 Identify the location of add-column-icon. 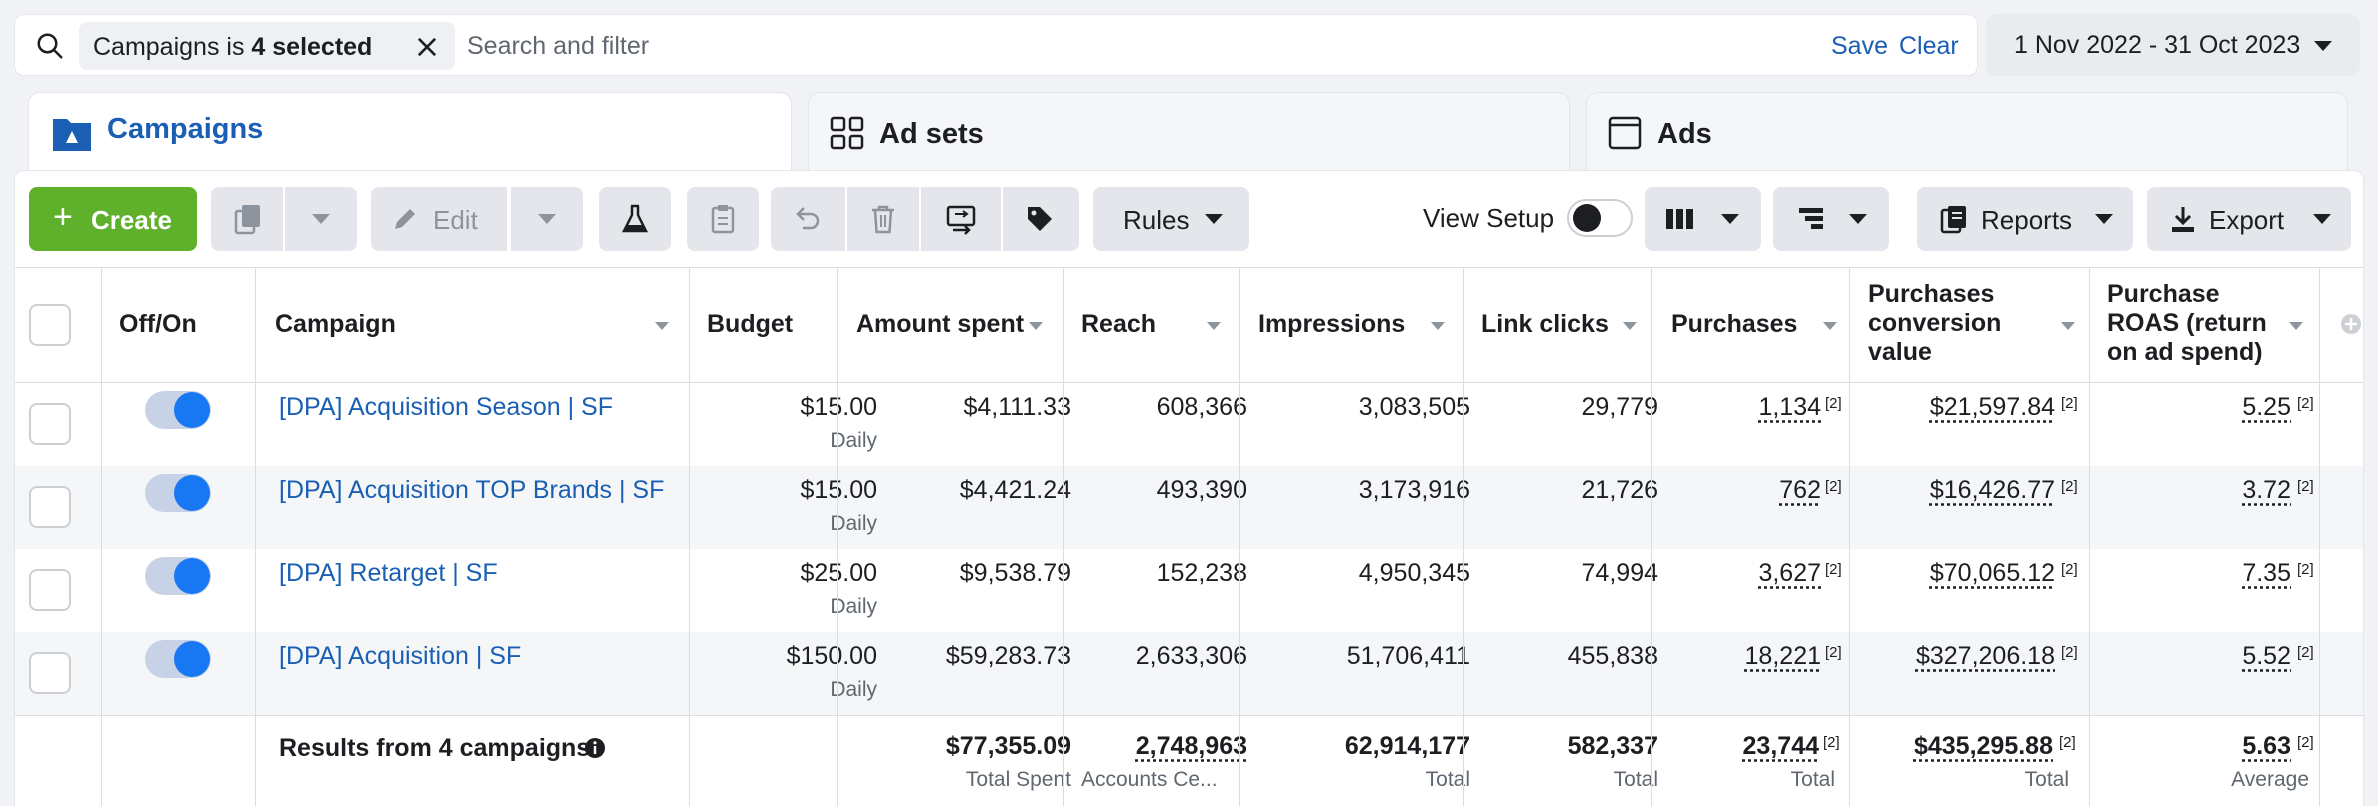
(2351, 324).